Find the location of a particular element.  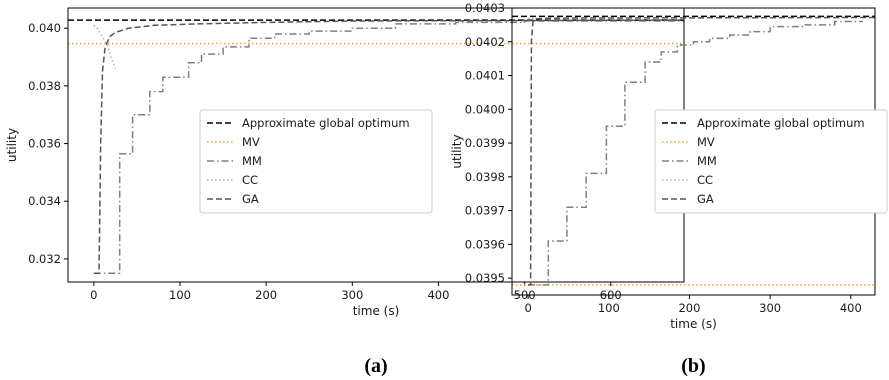

y-tick-label: 0.034 is located at coordinates (44, 201).